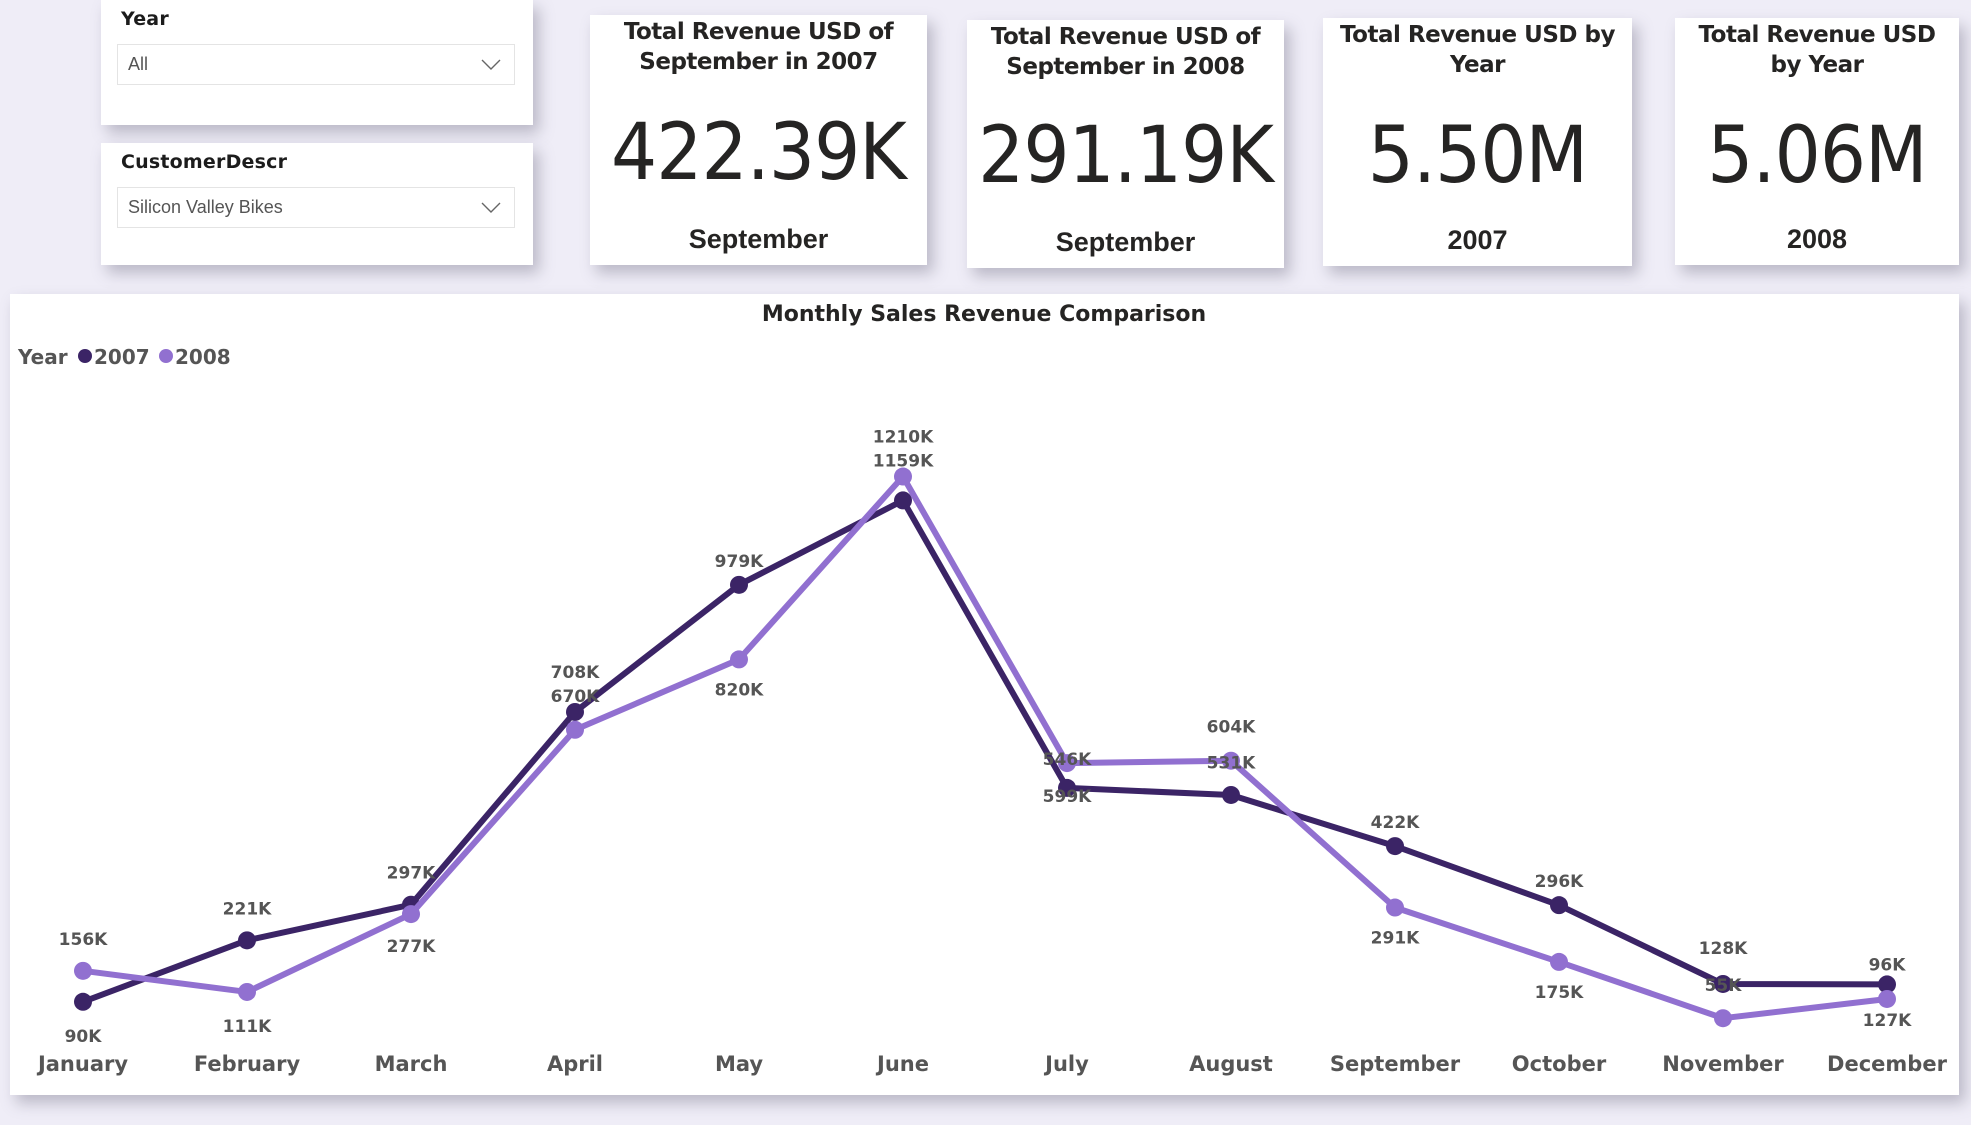 The width and height of the screenshot is (1971, 1125). Describe the element at coordinates (1887, 998) in the screenshot. I see `data-point-2008-december` at that location.